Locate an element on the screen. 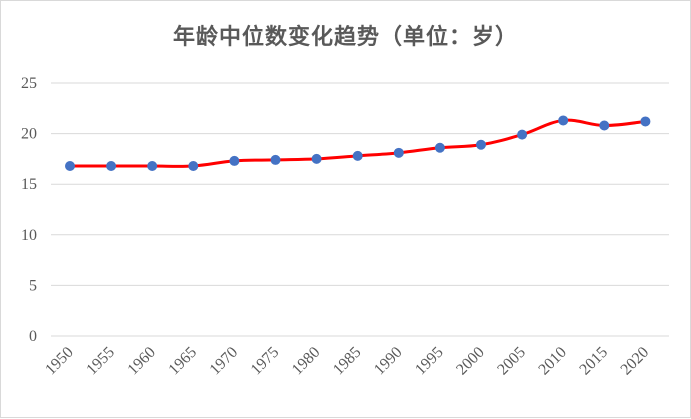  x-tick-label: 2005 is located at coordinates (511, 361).